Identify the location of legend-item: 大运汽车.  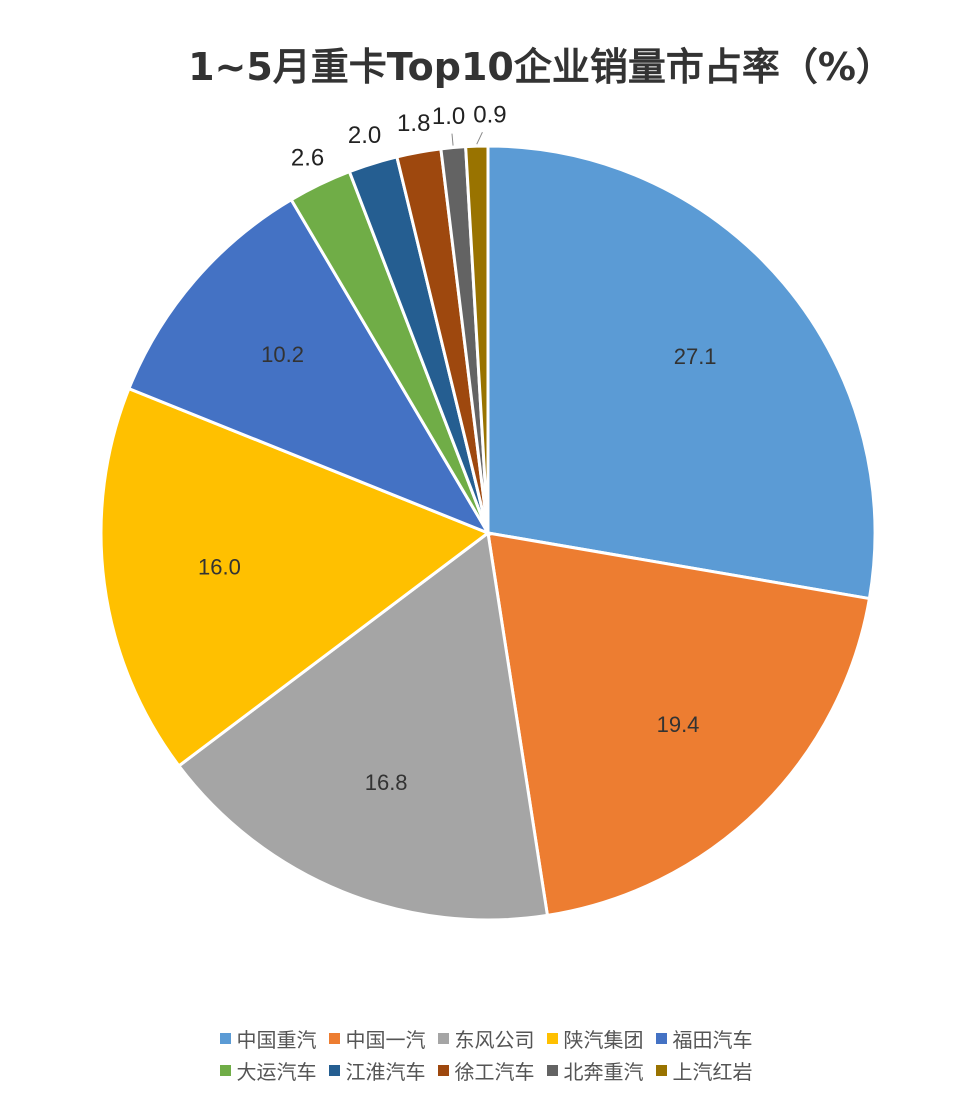
(268, 1070).